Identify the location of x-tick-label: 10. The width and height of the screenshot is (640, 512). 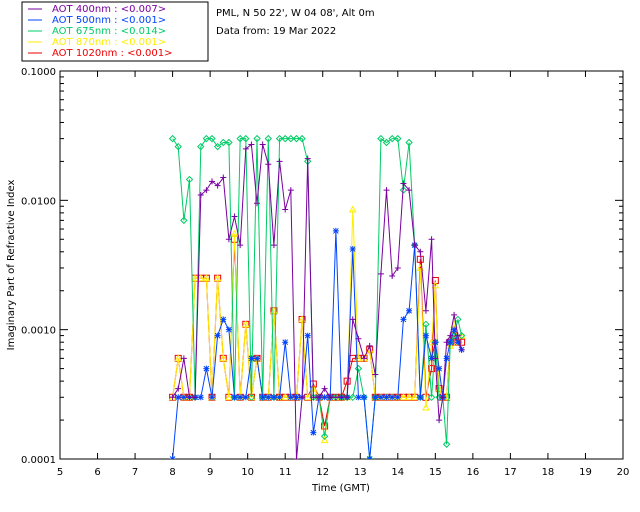
(247, 472).